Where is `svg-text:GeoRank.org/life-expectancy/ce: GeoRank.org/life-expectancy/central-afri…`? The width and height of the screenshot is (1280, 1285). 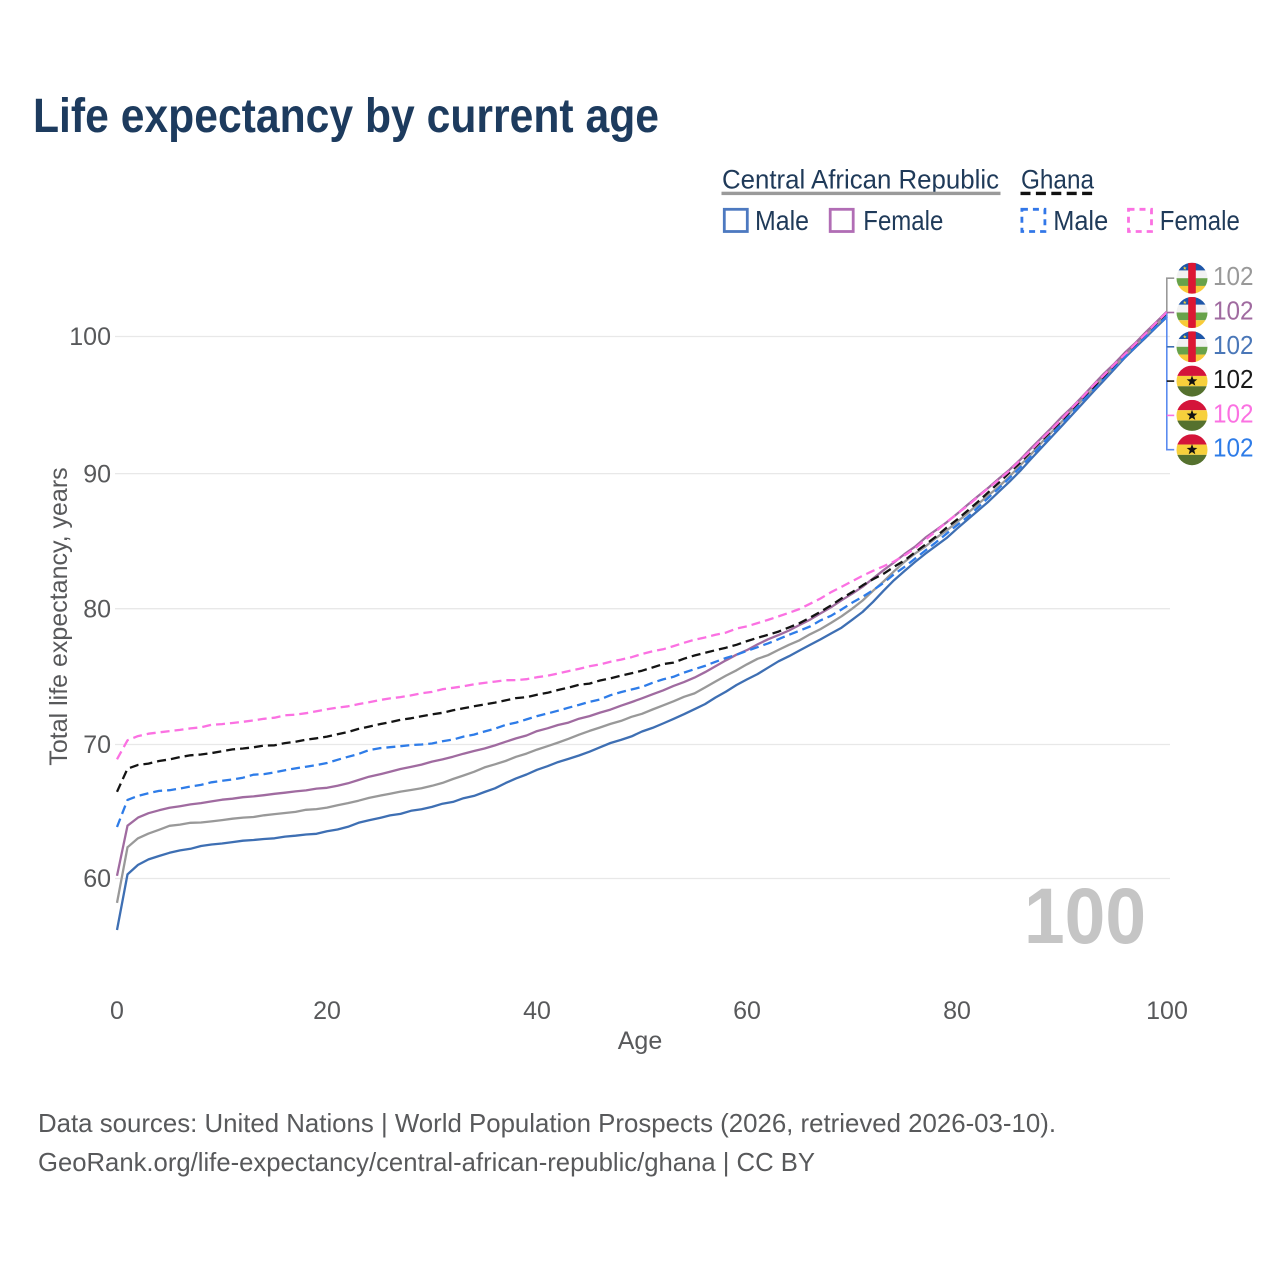 svg-text:GeoRank.org/life-expectancy/ce: GeoRank.org/life-expectancy/central-afri… is located at coordinates (426, 1162).